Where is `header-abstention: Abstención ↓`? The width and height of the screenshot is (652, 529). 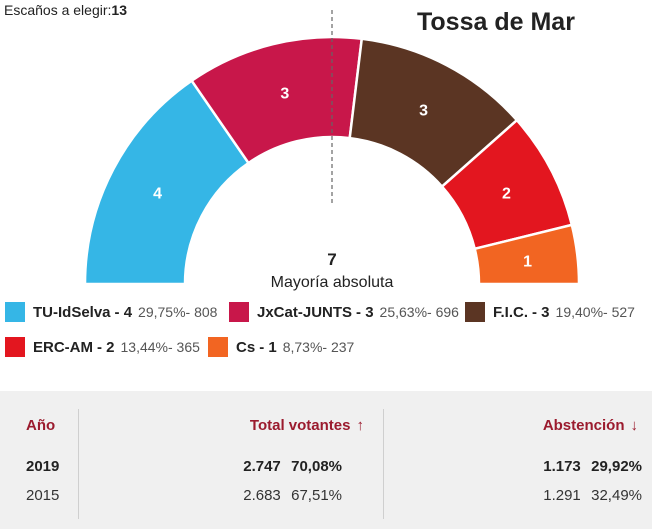
header-abstention: Abstención ↓ is located at coordinates (590, 425).